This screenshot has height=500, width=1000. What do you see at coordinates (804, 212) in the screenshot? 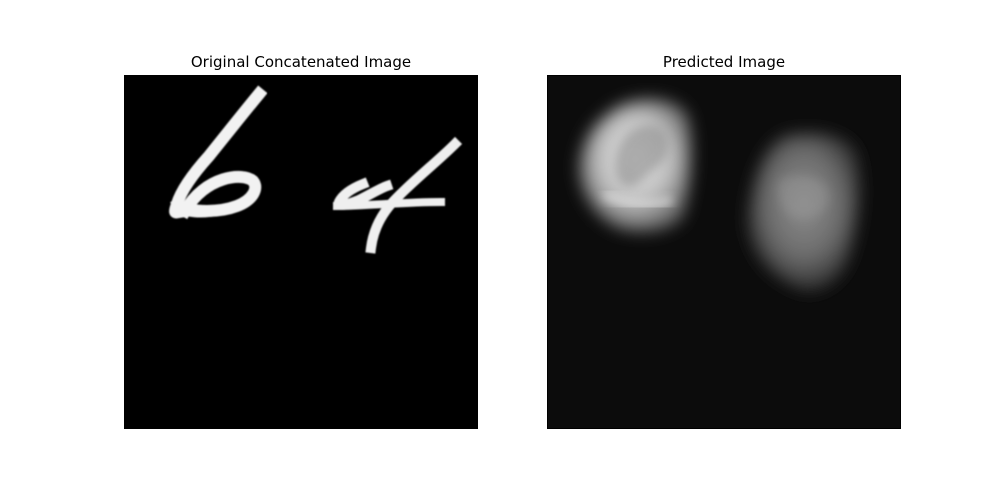
I see `predicted-blob-right` at bounding box center [804, 212].